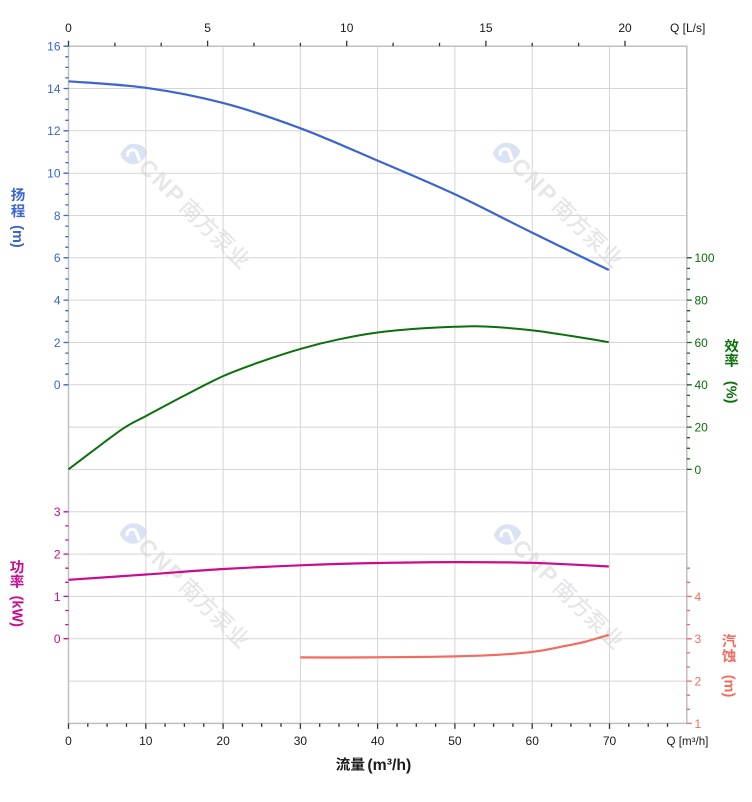 This screenshot has width=752, height=802. I want to click on svg-text: (kW), so click(16, 612).